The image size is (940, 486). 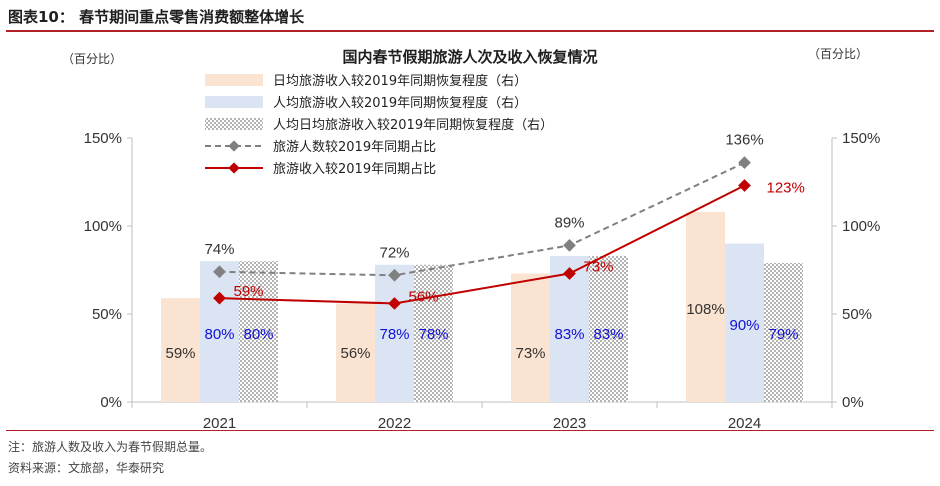 I want to click on line-value-label: 123%, so click(x=786, y=188).